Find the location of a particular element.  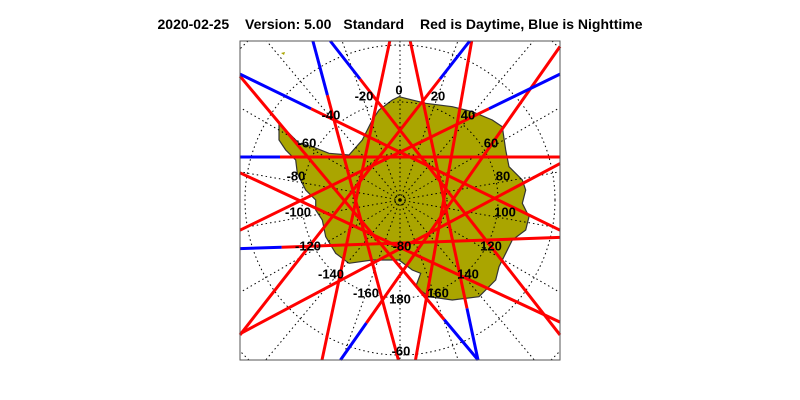

longitude-label: 0 is located at coordinates (398, 89).